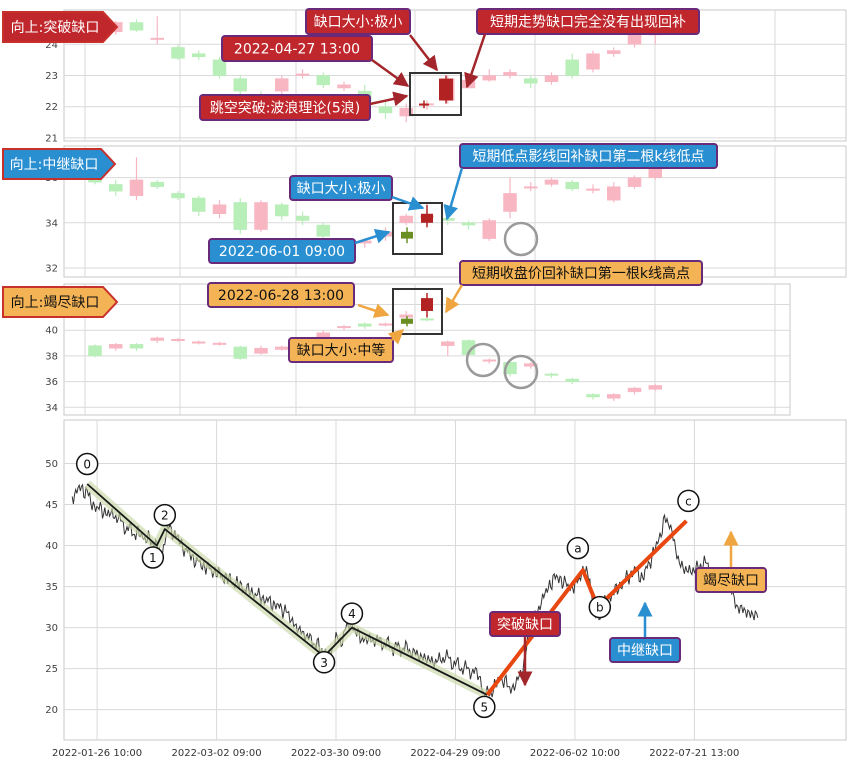 This screenshot has width=853, height=768. What do you see at coordinates (600, 608) in the screenshot?
I see `wave-label-b: b` at bounding box center [600, 608].